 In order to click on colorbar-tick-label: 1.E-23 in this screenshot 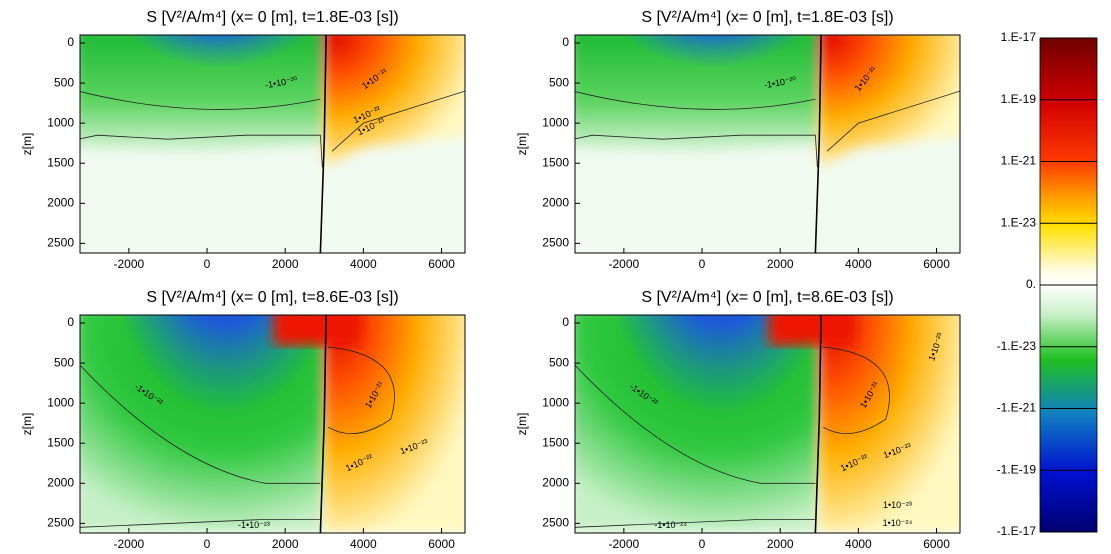, I will do `click(1019, 222)`.